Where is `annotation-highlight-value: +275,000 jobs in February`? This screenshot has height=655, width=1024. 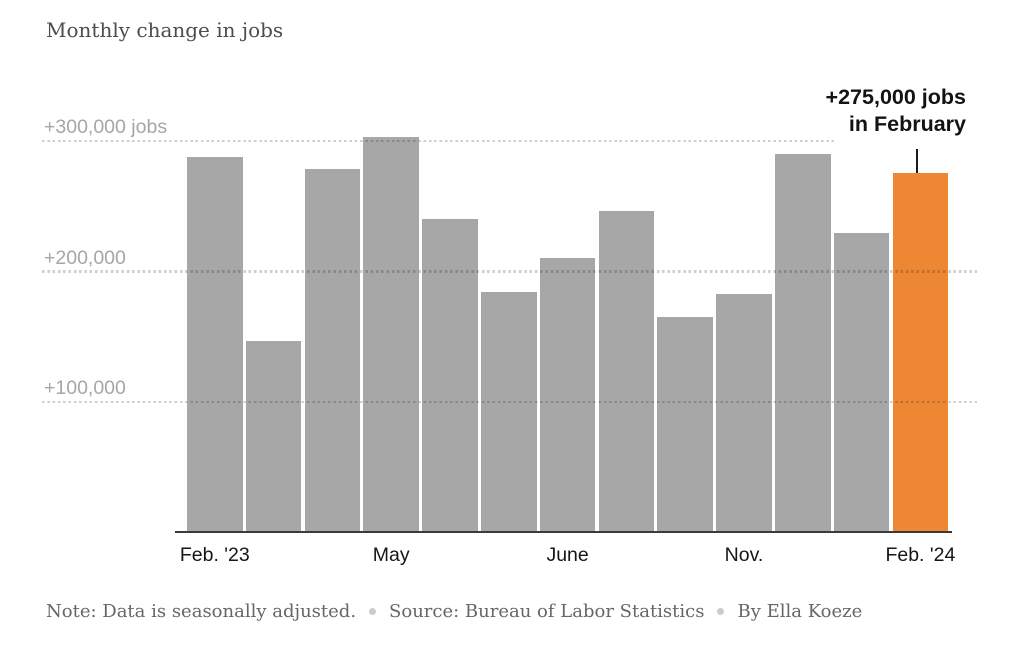 annotation-highlight-value: +275,000 jobs in February is located at coordinates (890, 111).